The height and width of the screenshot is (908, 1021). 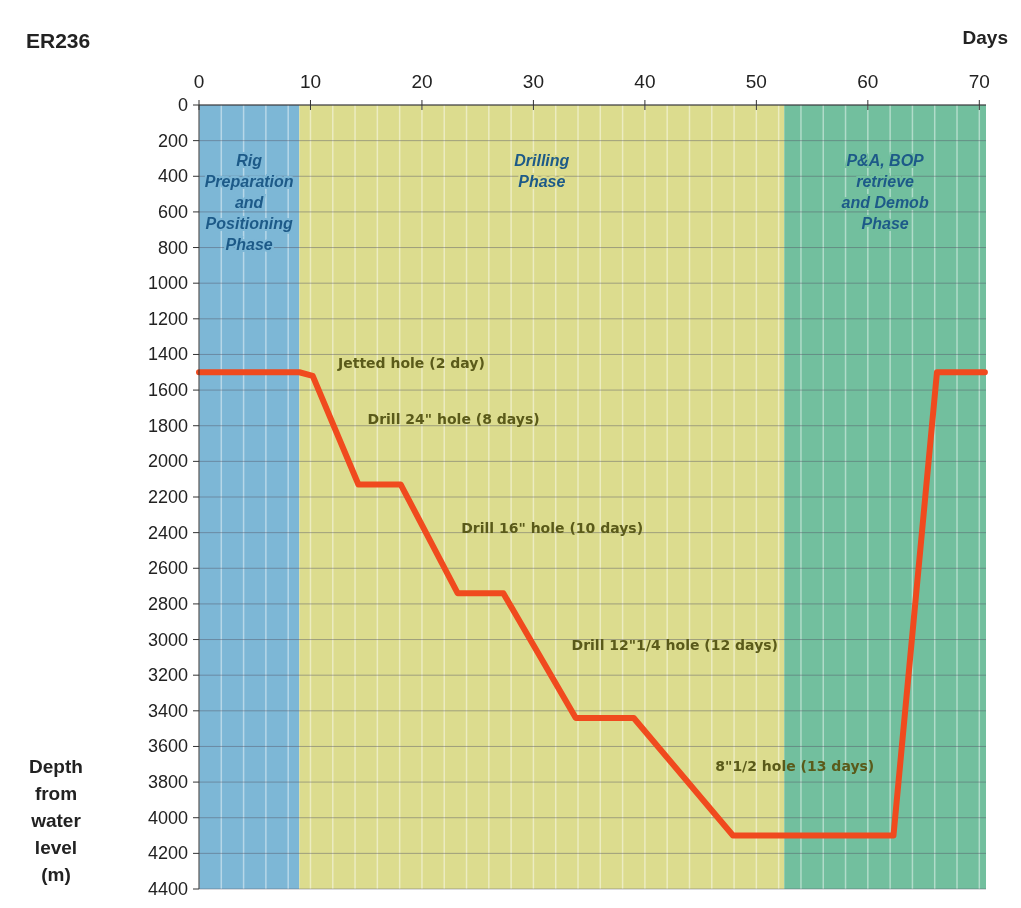 I want to click on y-tick-label: 4400, so click(x=167, y=889).